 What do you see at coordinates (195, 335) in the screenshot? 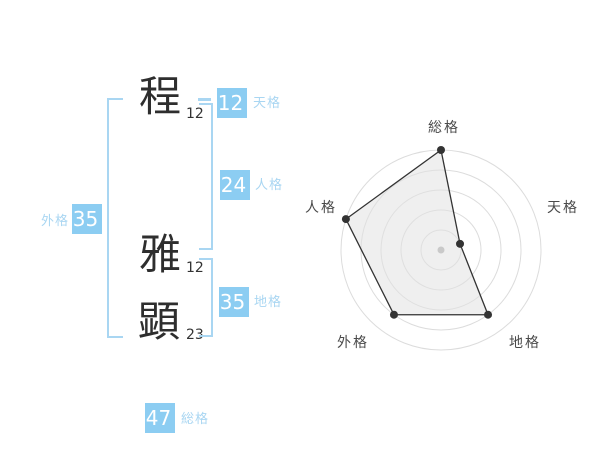
I see `name-character-3-strokes: 23` at bounding box center [195, 335].